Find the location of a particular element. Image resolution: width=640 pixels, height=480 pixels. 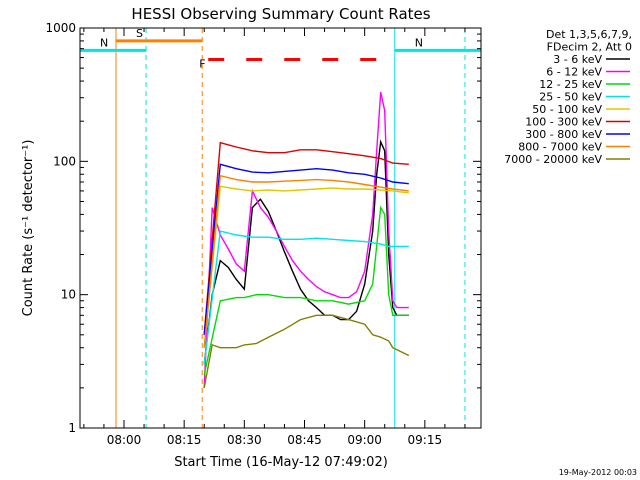

legend-entry-label: 3 - 6 keV is located at coordinates (577, 59).